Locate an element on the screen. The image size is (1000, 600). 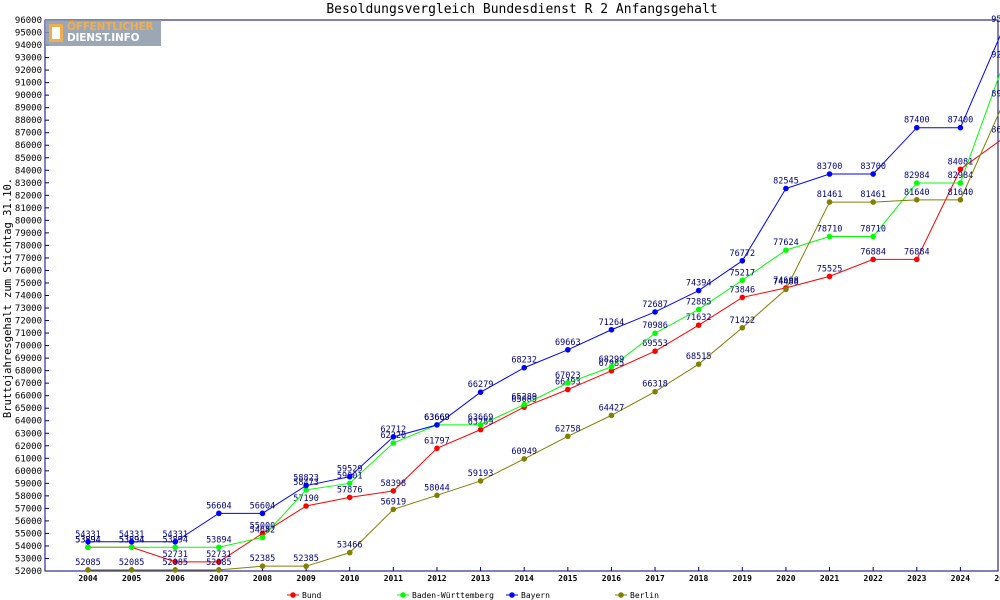
x-tick-label: 2005 is located at coordinates (131, 578).